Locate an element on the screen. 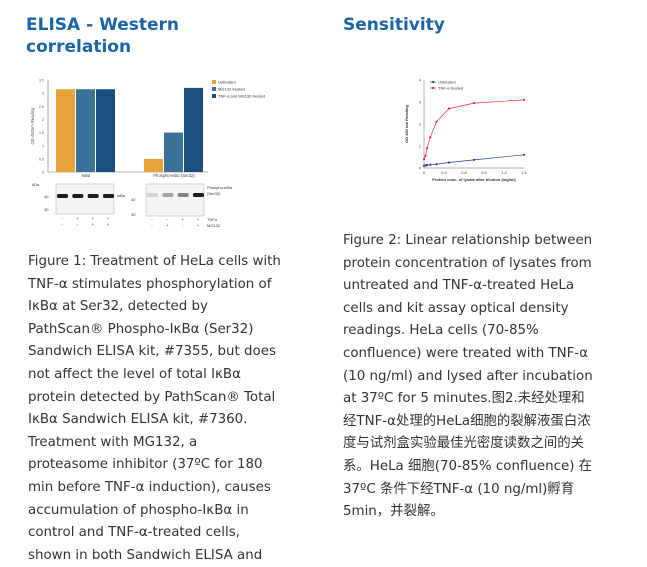 The height and width of the screenshot is (567, 647). y-tick-label: 0 is located at coordinates (43, 173).